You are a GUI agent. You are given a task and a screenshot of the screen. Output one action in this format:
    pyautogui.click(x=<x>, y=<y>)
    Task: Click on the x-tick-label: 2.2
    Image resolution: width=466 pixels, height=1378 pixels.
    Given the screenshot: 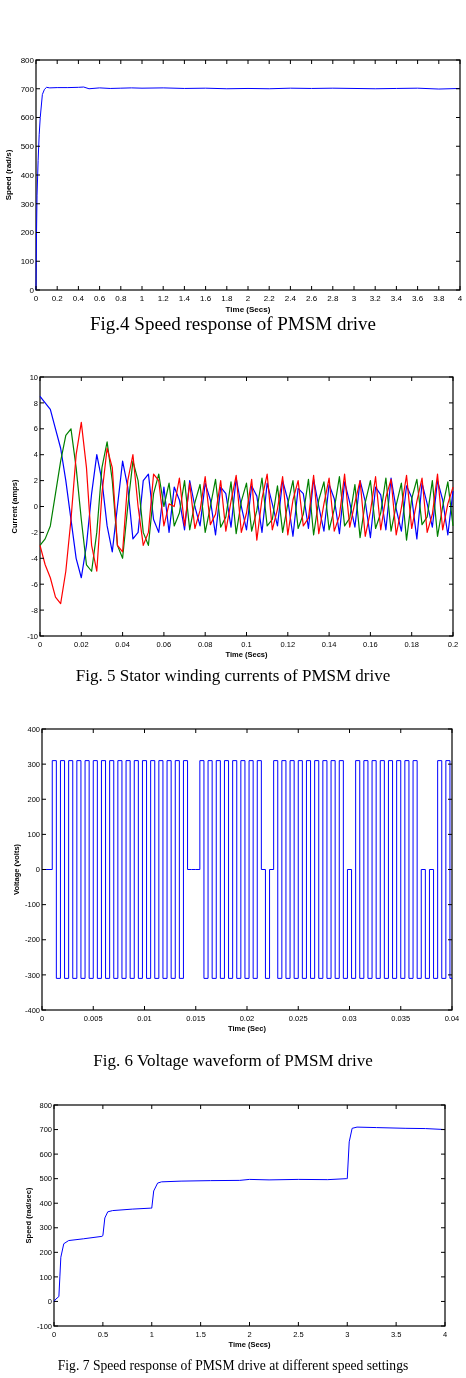 What is the action you would take?
    pyautogui.click(x=269, y=298)
    